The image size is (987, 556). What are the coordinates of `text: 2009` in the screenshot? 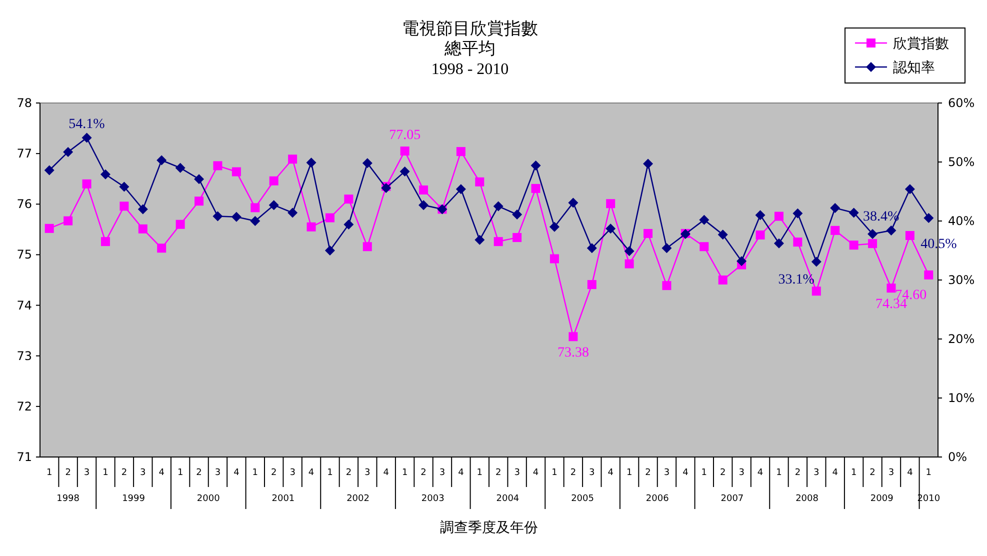 It's located at (882, 499).